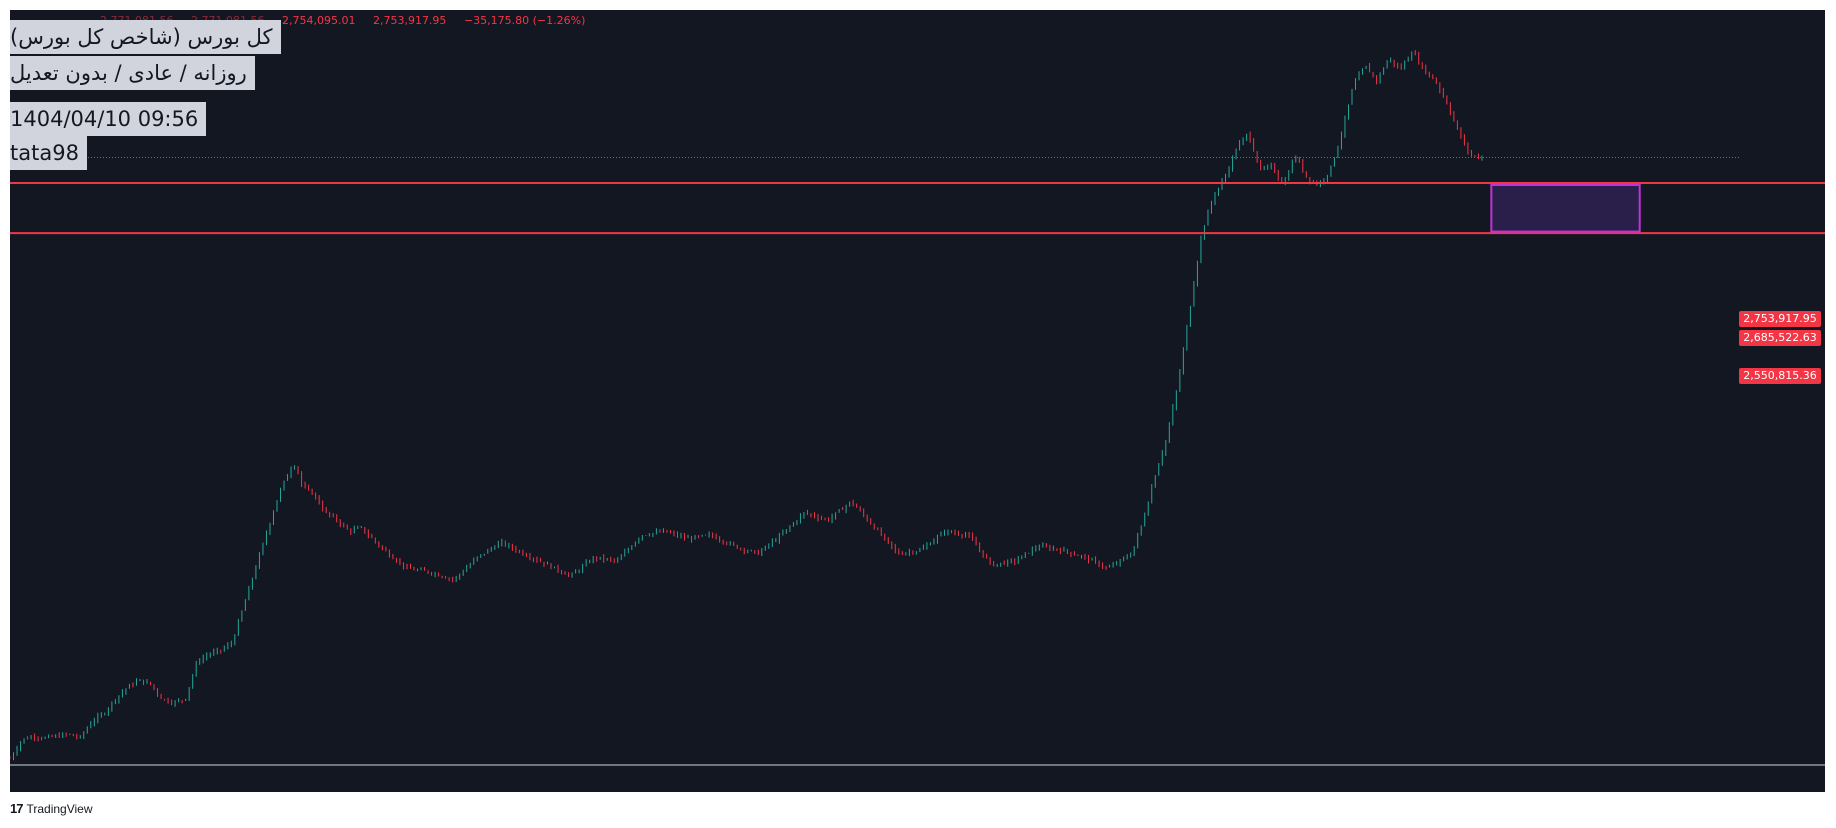 The image size is (1836, 828). I want to click on brand-label: TradingView, so click(59, 808).